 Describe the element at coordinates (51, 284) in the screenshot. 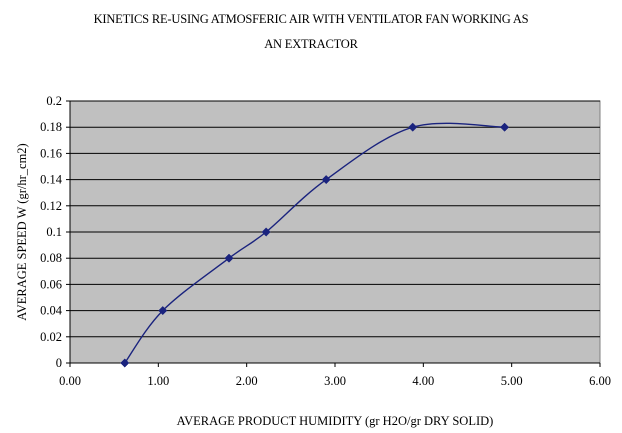

I see `y-tick-label-3: 0.06` at that location.